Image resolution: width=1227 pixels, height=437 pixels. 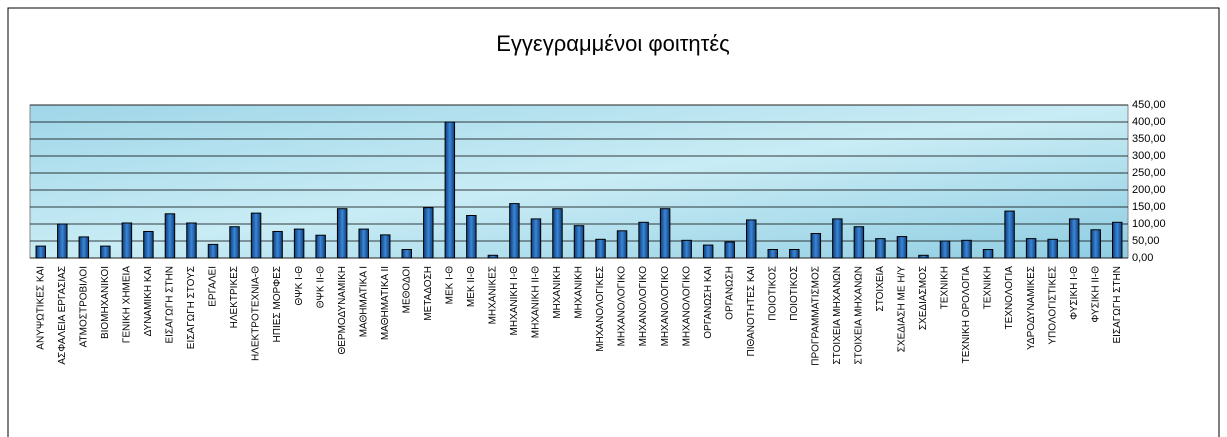 I want to click on y-tick-label: 350,00, so click(x=1149, y=139).